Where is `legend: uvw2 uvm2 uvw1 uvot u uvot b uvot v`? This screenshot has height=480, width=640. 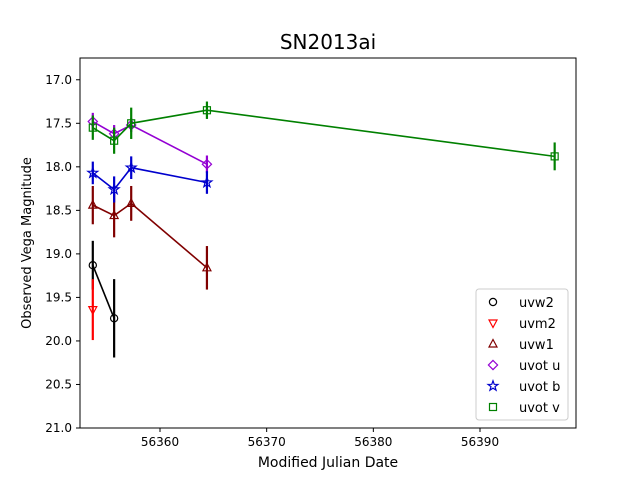 legend: uvw2 uvm2 uvw1 uvot u uvot b uvot v is located at coordinates (522, 354).